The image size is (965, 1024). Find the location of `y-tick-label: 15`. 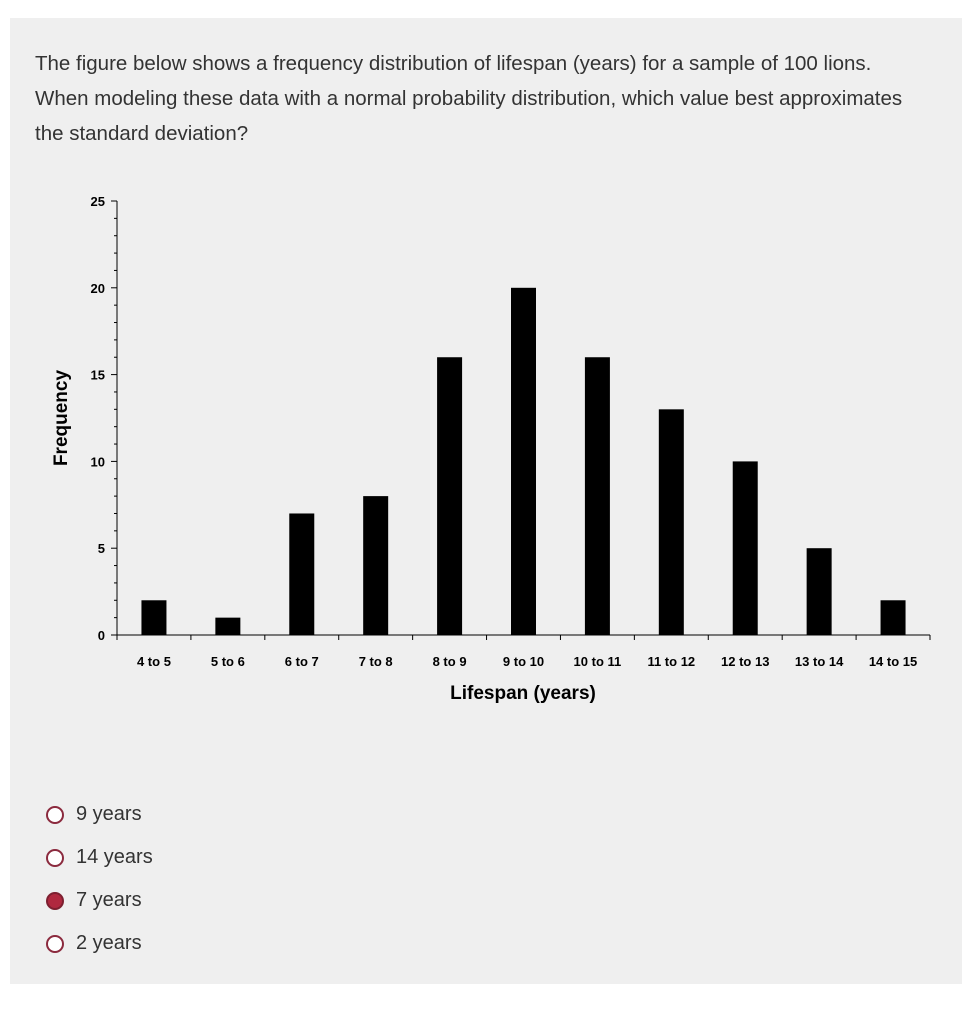

y-tick-label: 15 is located at coordinates (98, 375).